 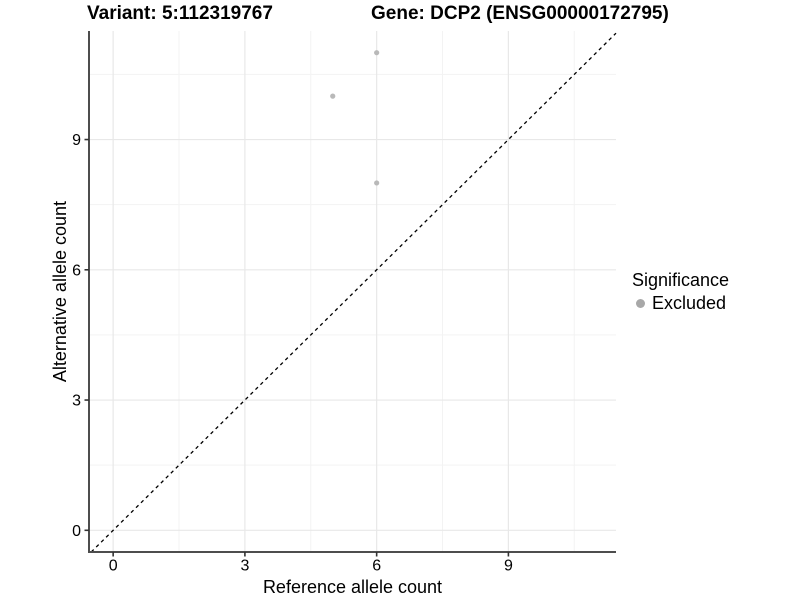 I want to click on y-tick-label: 9, so click(x=76, y=140).